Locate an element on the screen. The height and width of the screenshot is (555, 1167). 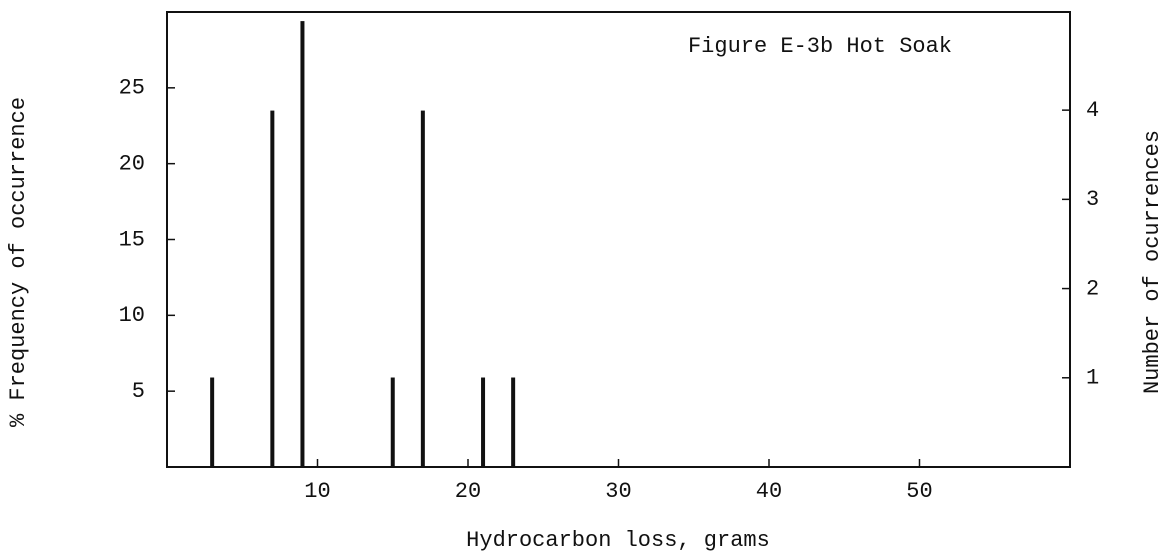
y2-axis-label: Number of ocurrences is located at coordinates (1152, 262).